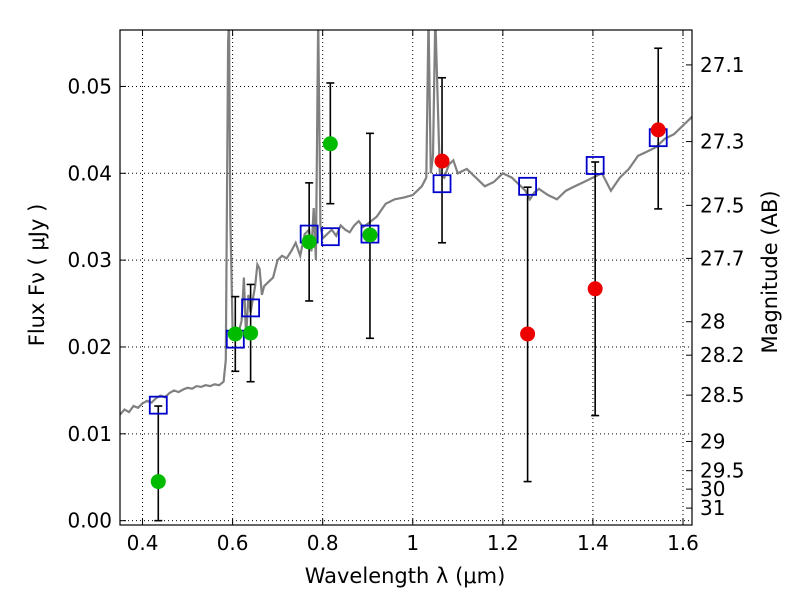 The height and width of the screenshot is (600, 800). What do you see at coordinates (593, 543) in the screenshot?
I see `x-tick-label: 1.4` at bounding box center [593, 543].